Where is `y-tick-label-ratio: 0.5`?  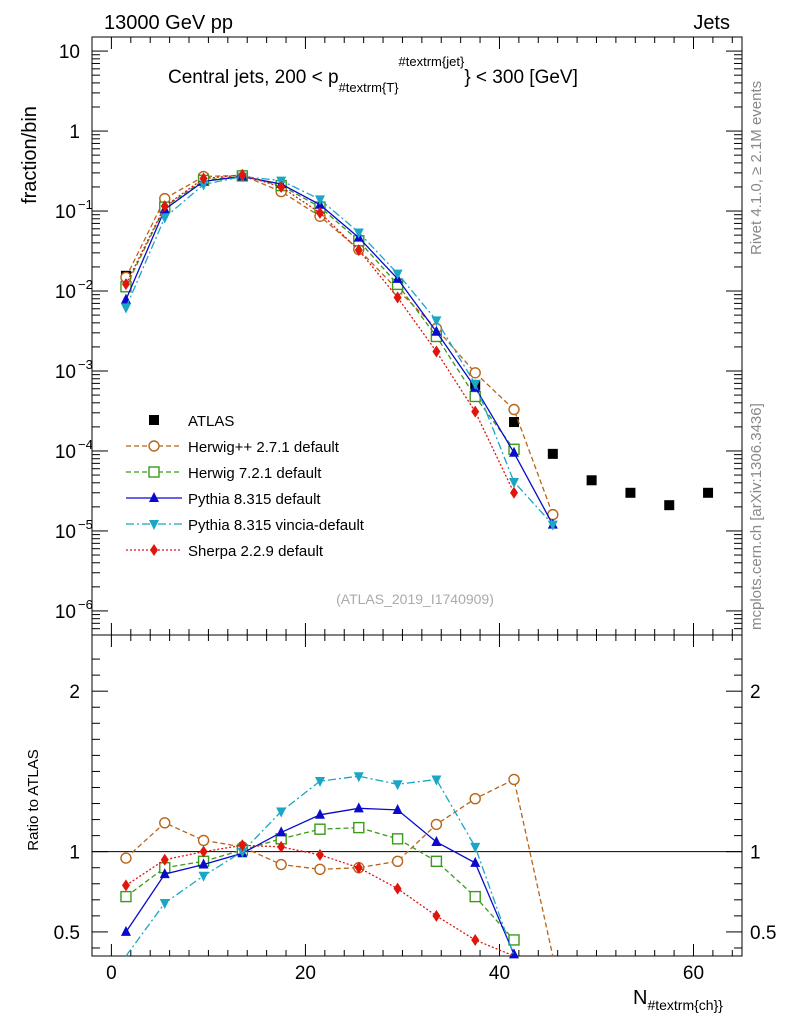 y-tick-label-ratio: 0.5 is located at coordinates (67, 933).